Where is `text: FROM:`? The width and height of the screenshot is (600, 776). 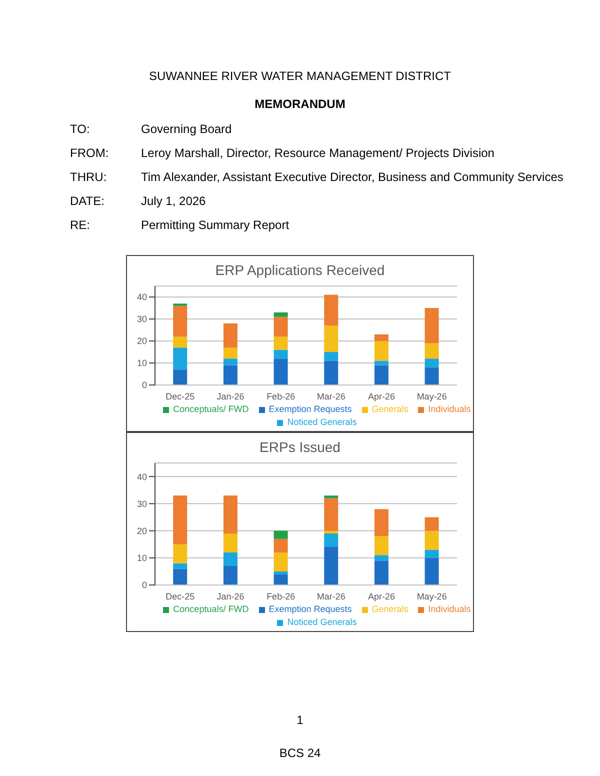 text: FROM: is located at coordinates (89, 153).